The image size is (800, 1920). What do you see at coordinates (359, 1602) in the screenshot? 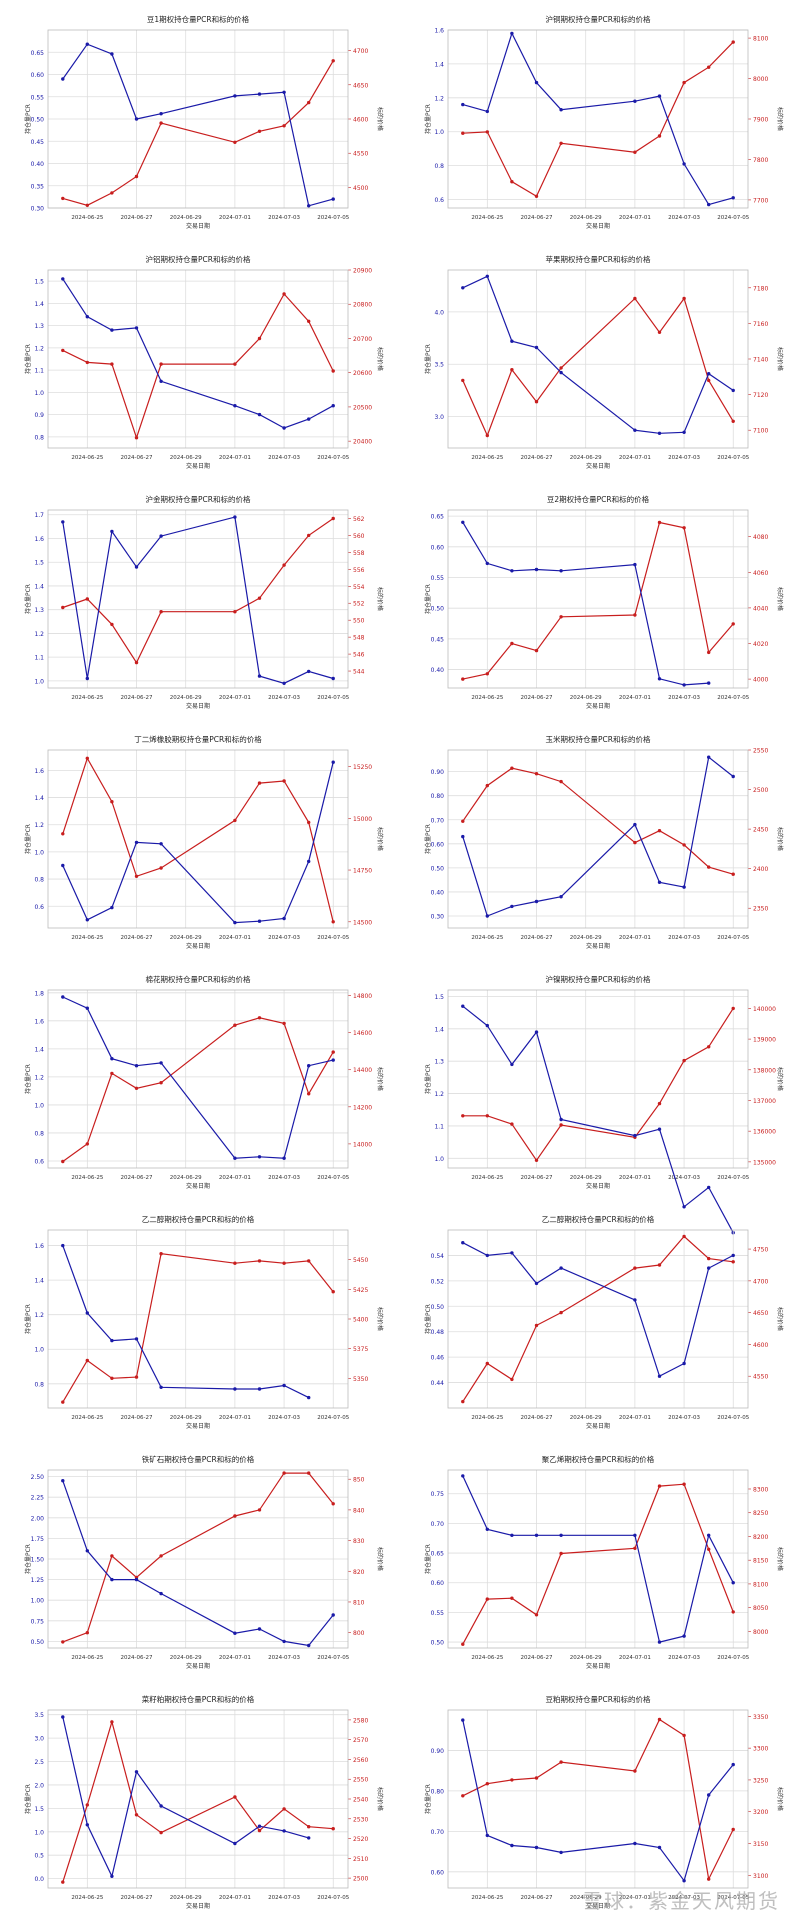
I see `y2-tick-label: 810` at bounding box center [359, 1602].